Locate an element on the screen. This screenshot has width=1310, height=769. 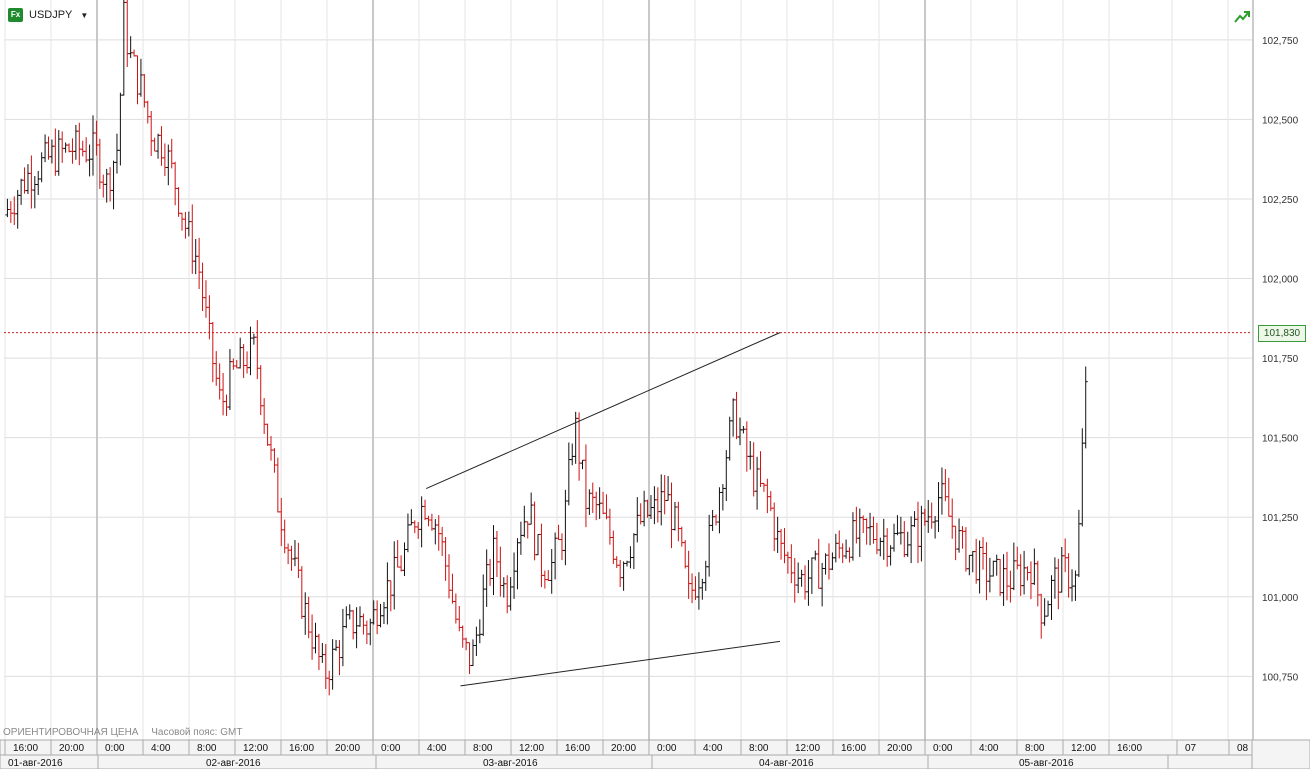
y-tick-label: 101,750 is located at coordinates (1280, 359).